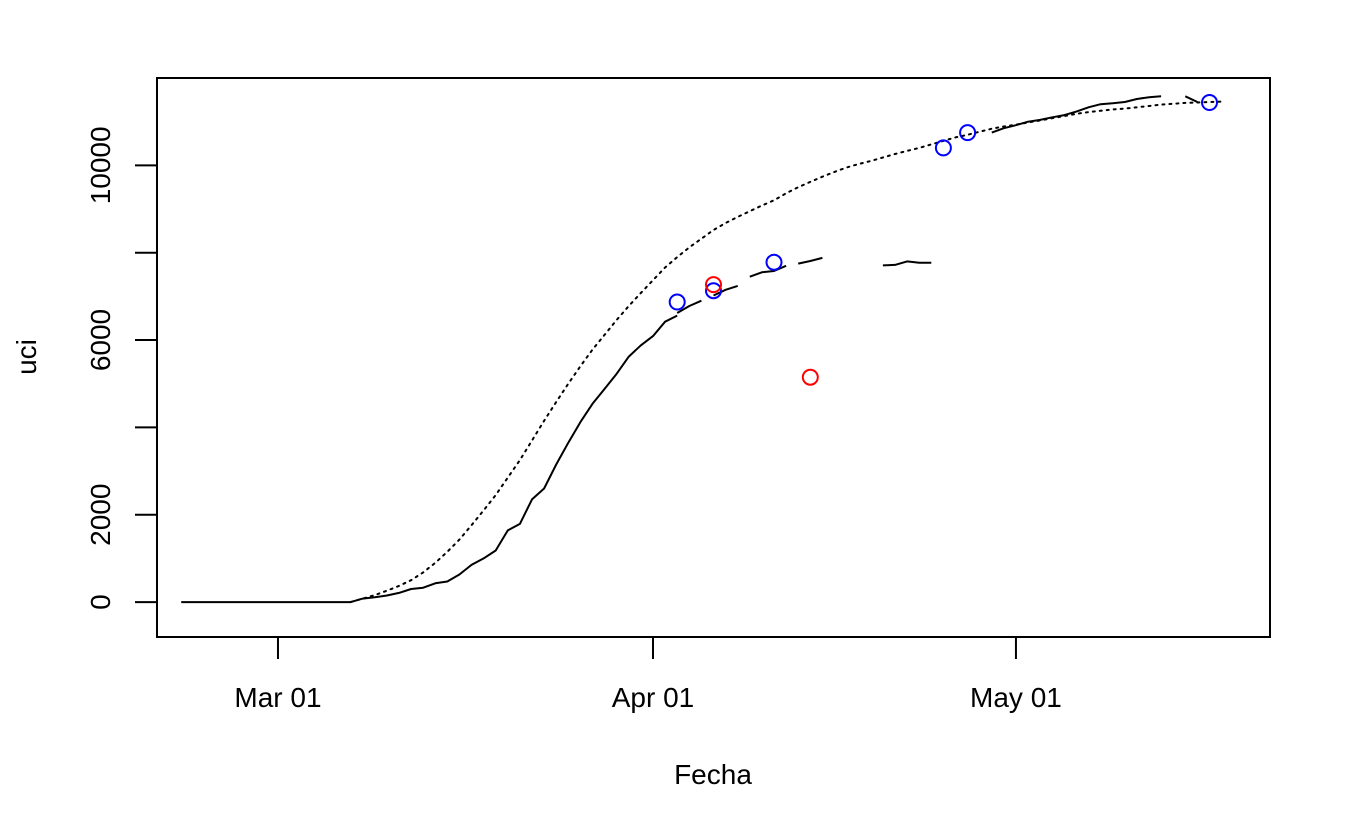 Image resolution: width=1350 pixels, height=834 pixels. Describe the element at coordinates (653, 697) in the screenshot. I see `x-tick-label-1: Apr 01` at that location.